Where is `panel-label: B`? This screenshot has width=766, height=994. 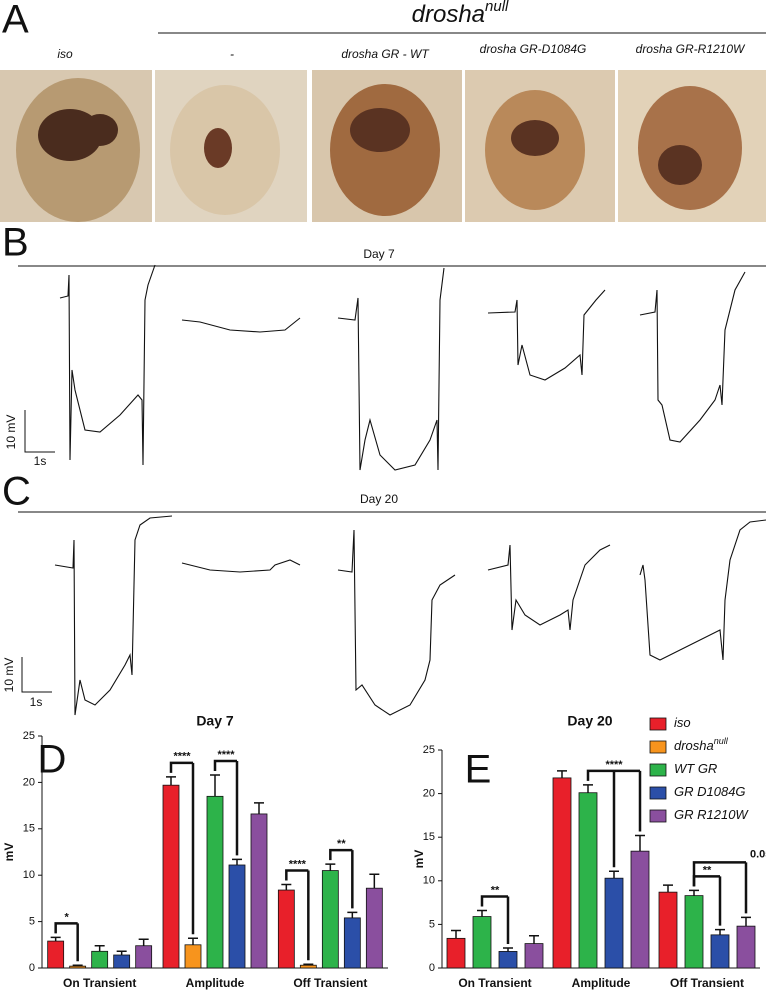
panel-label: B is located at coordinates (15, 243).